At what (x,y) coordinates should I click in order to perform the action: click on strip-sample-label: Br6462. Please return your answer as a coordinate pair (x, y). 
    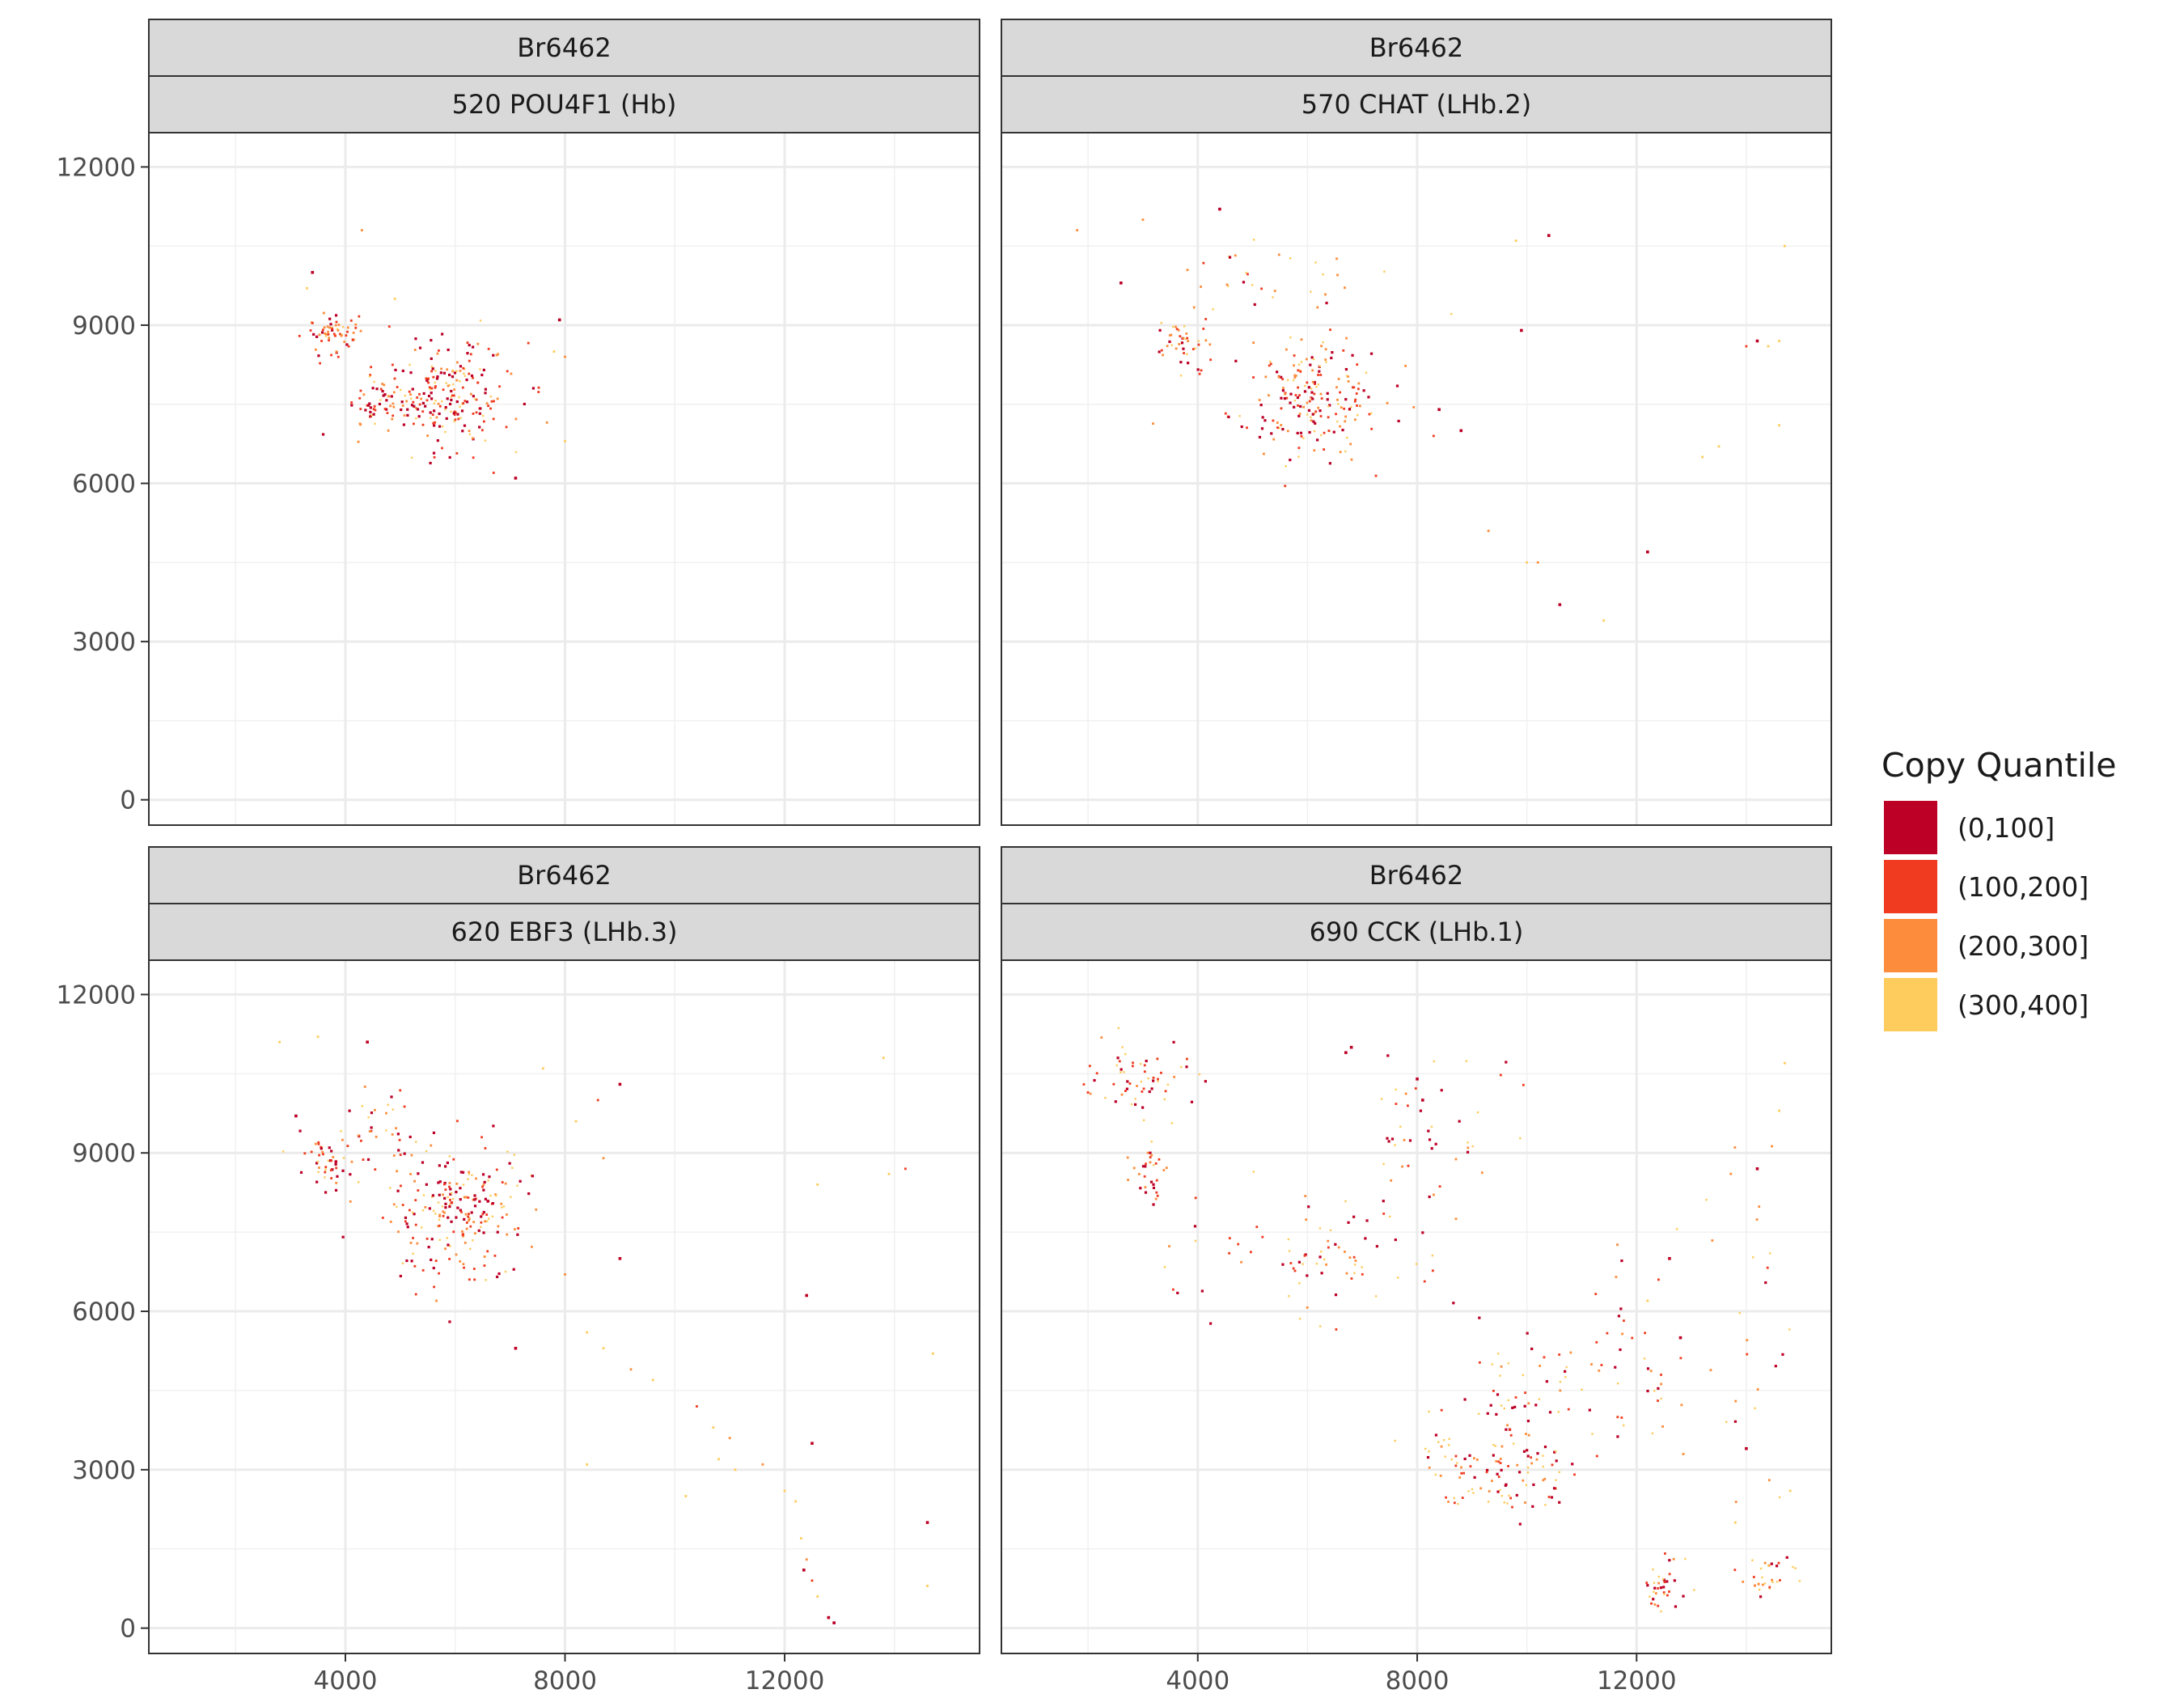
    Looking at the image, I should click on (564, 875).